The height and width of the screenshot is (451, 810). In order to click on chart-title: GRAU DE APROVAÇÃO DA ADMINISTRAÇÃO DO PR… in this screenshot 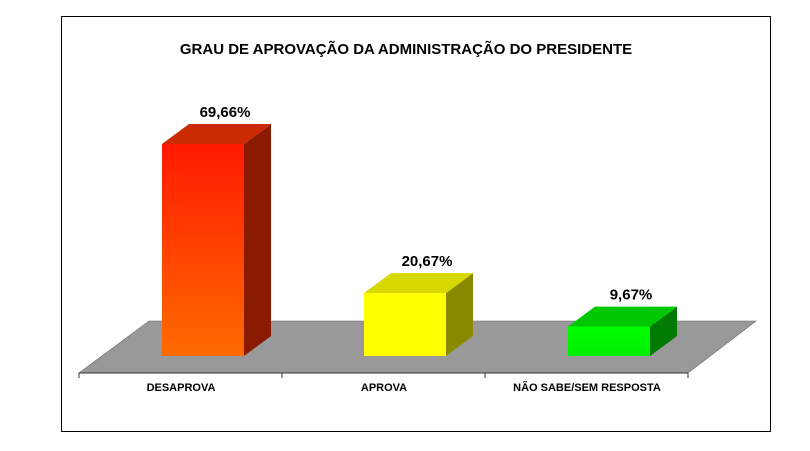, I will do `click(406, 49)`.